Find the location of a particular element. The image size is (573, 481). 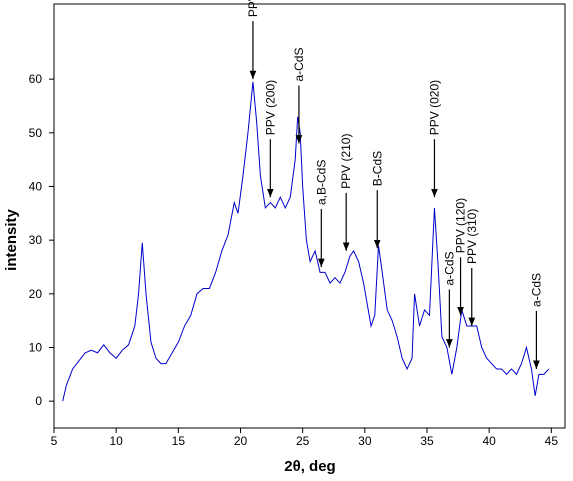

x-axis-label: 2θ, deg is located at coordinates (309, 466).